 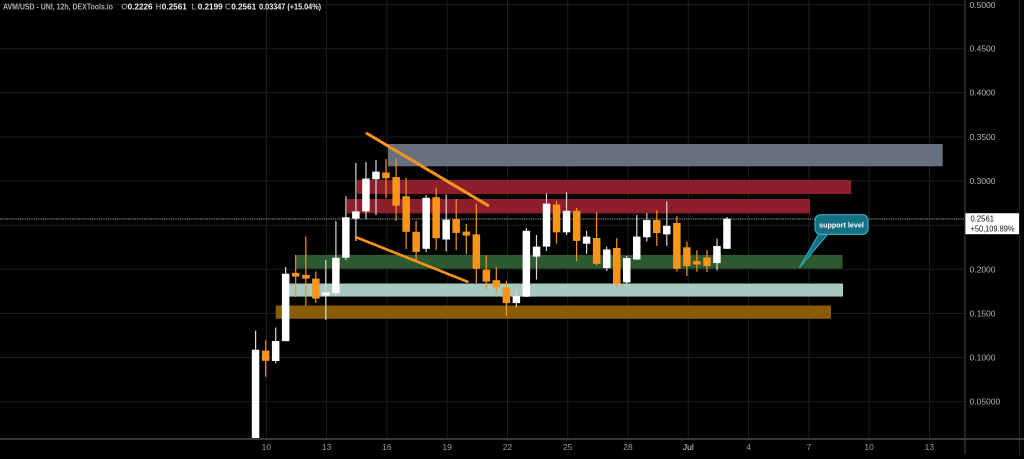 What do you see at coordinates (983, 358) in the screenshot?
I see `svg-text: 0.1000` at bounding box center [983, 358].